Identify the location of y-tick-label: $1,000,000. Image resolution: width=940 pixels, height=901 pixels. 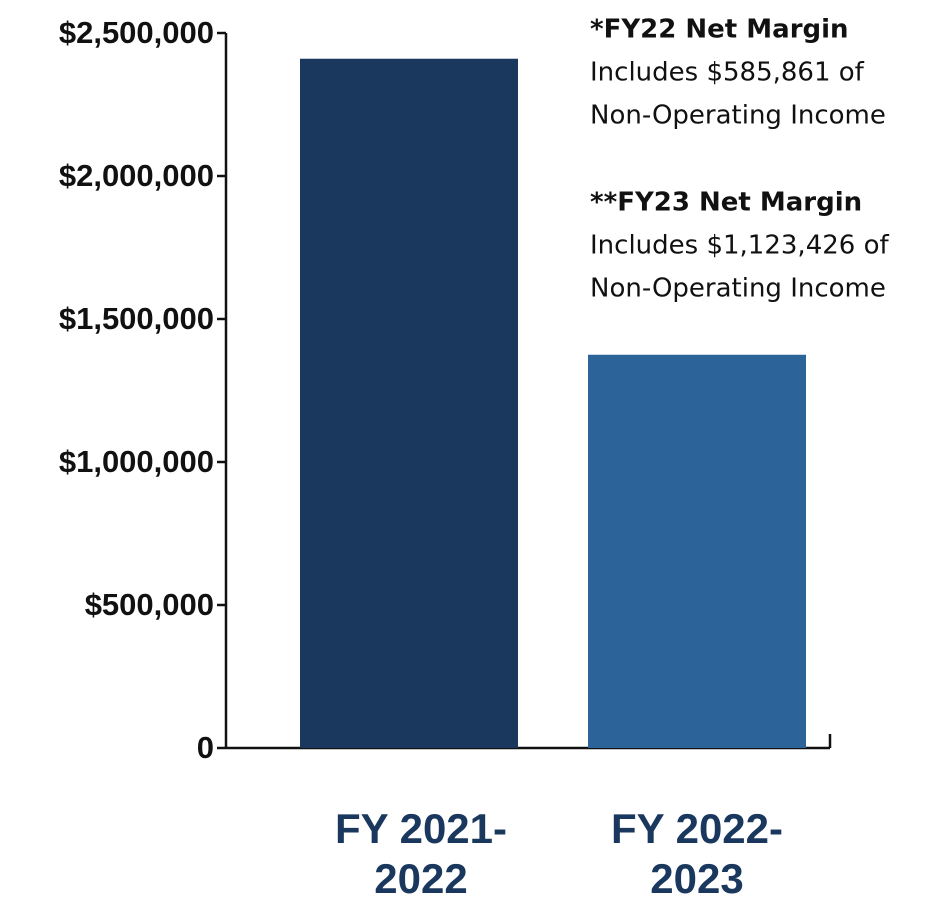
(136, 461).